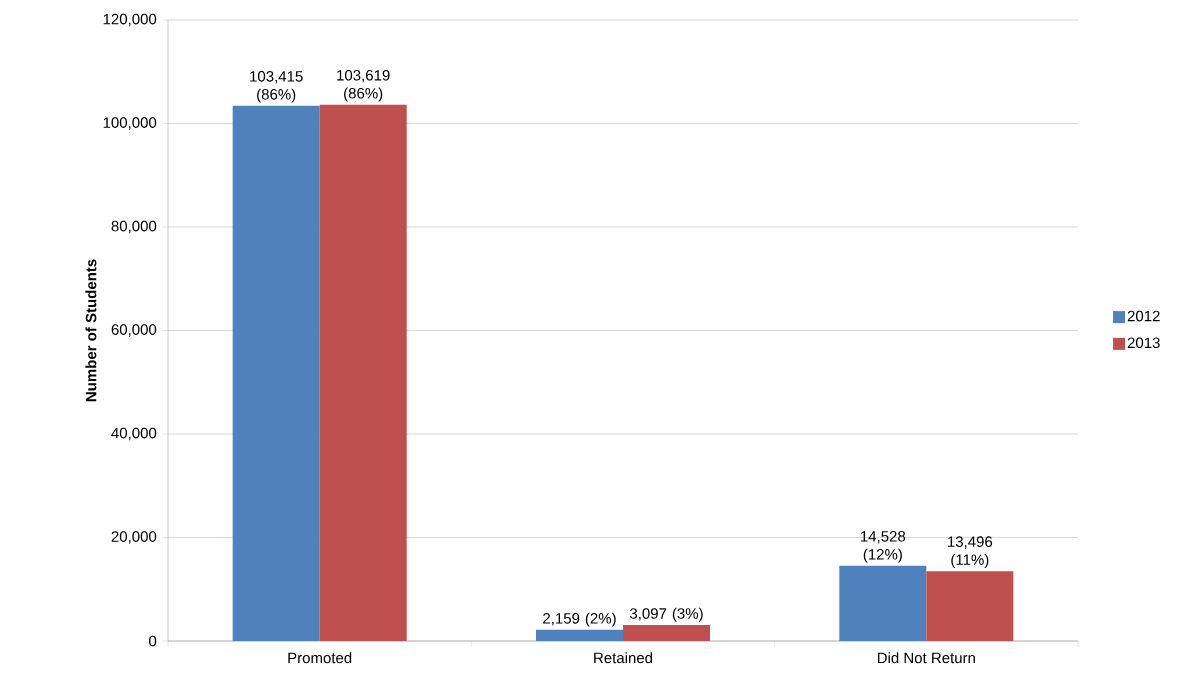 This screenshot has width=1203, height=687. What do you see at coordinates (134, 537) in the screenshot?
I see `y-tick-label: 20,000` at bounding box center [134, 537].